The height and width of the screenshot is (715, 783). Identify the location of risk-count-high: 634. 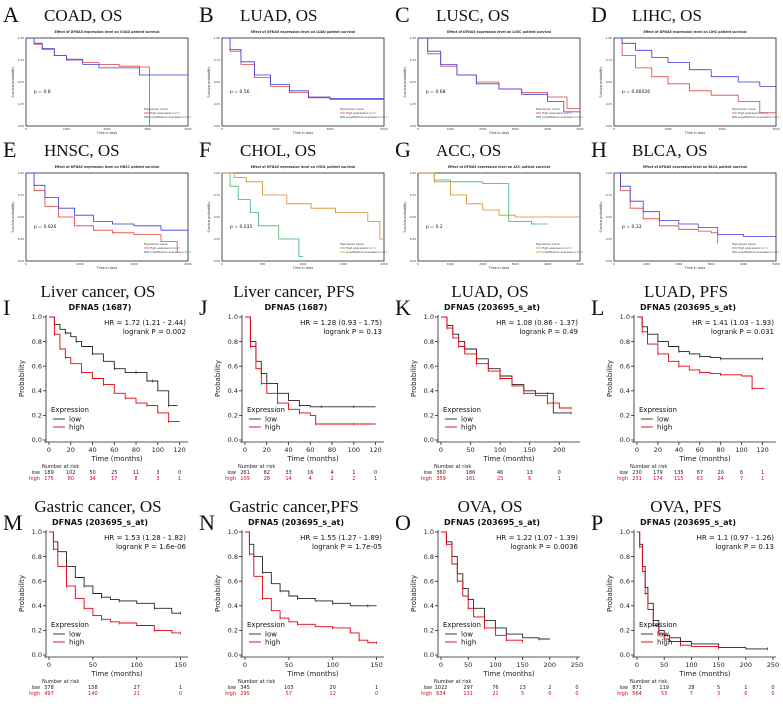
(441, 694).